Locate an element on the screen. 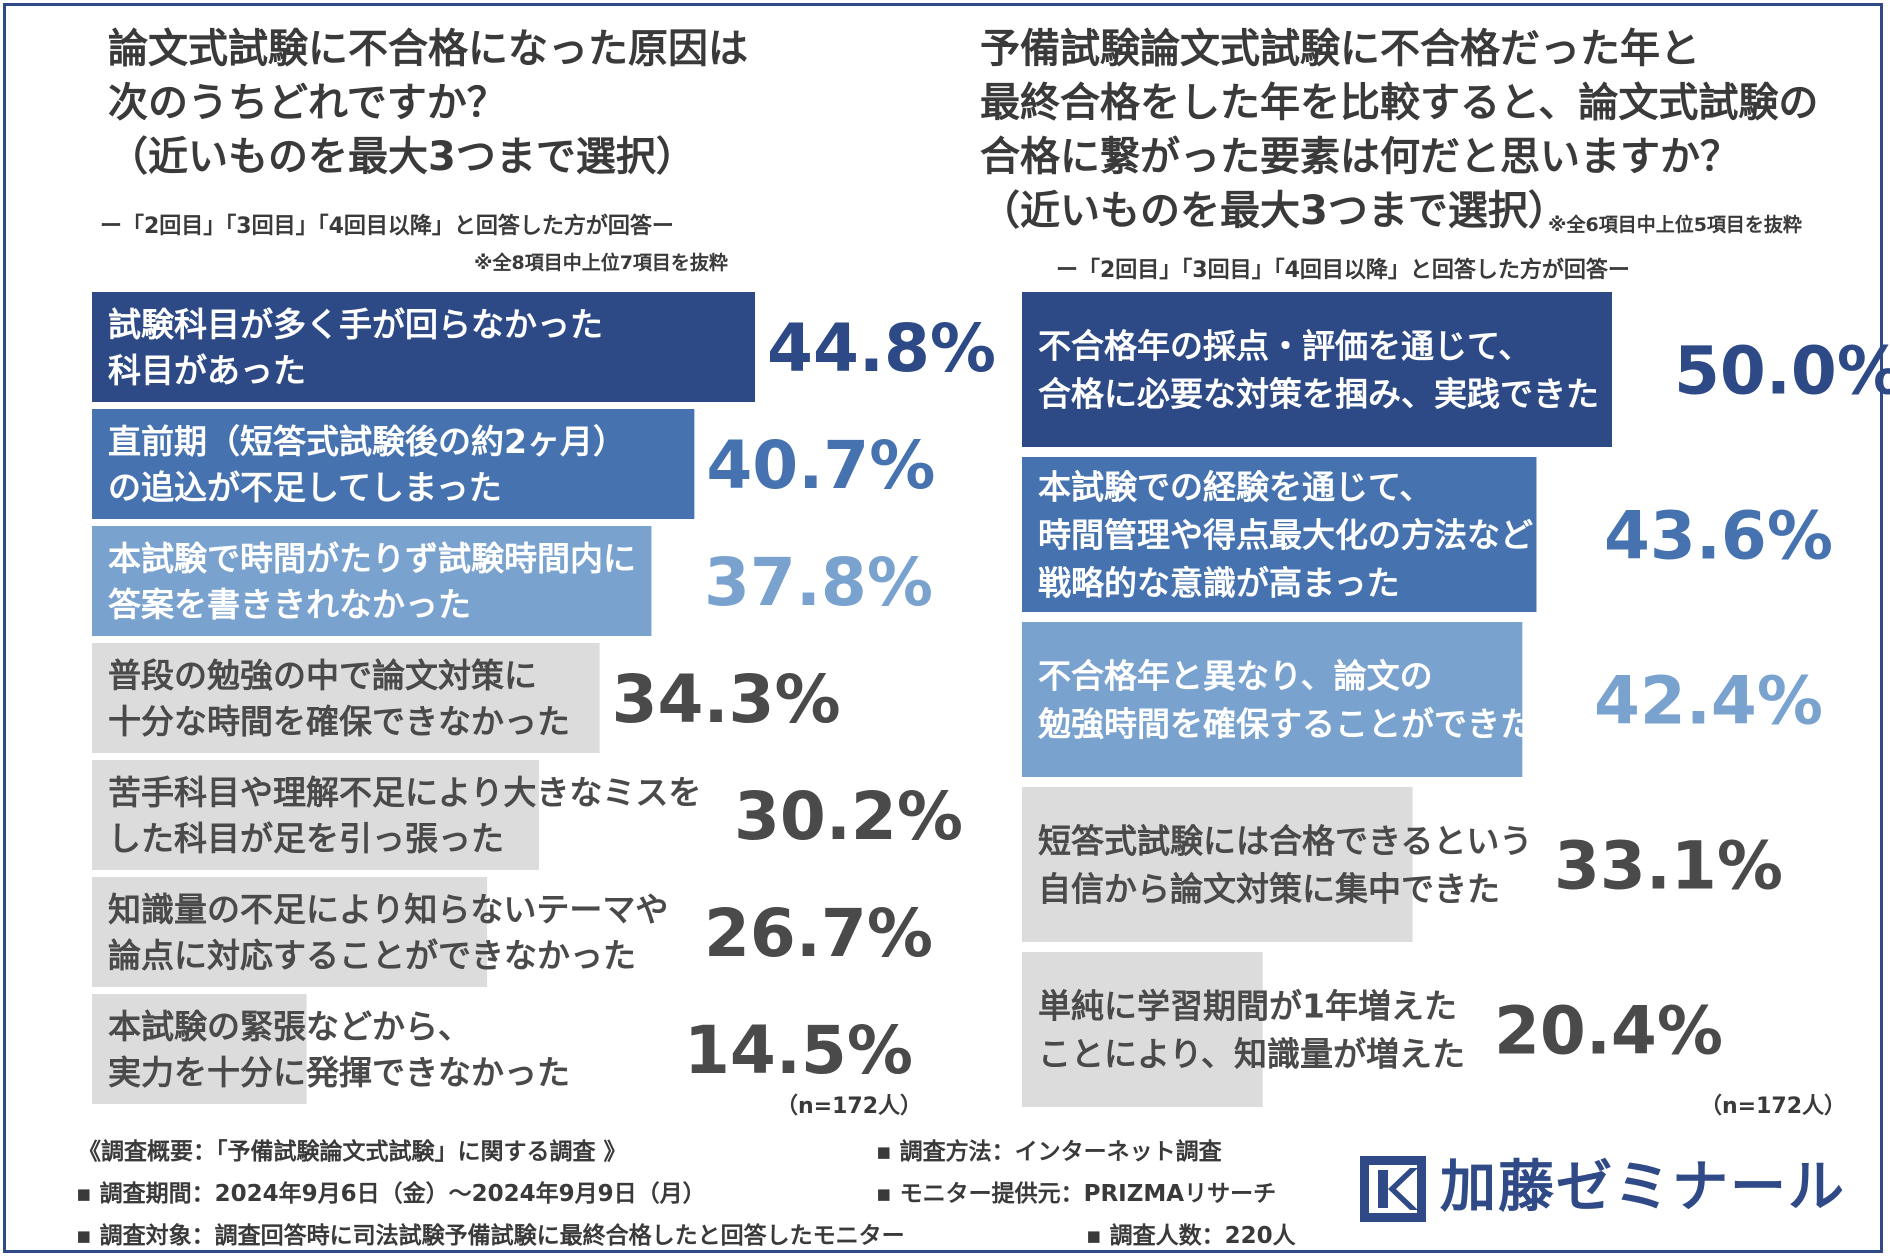 The image size is (1890, 1260). bar-label-6-line-2: 論点に対応することができなかった is located at coordinates (372, 955).